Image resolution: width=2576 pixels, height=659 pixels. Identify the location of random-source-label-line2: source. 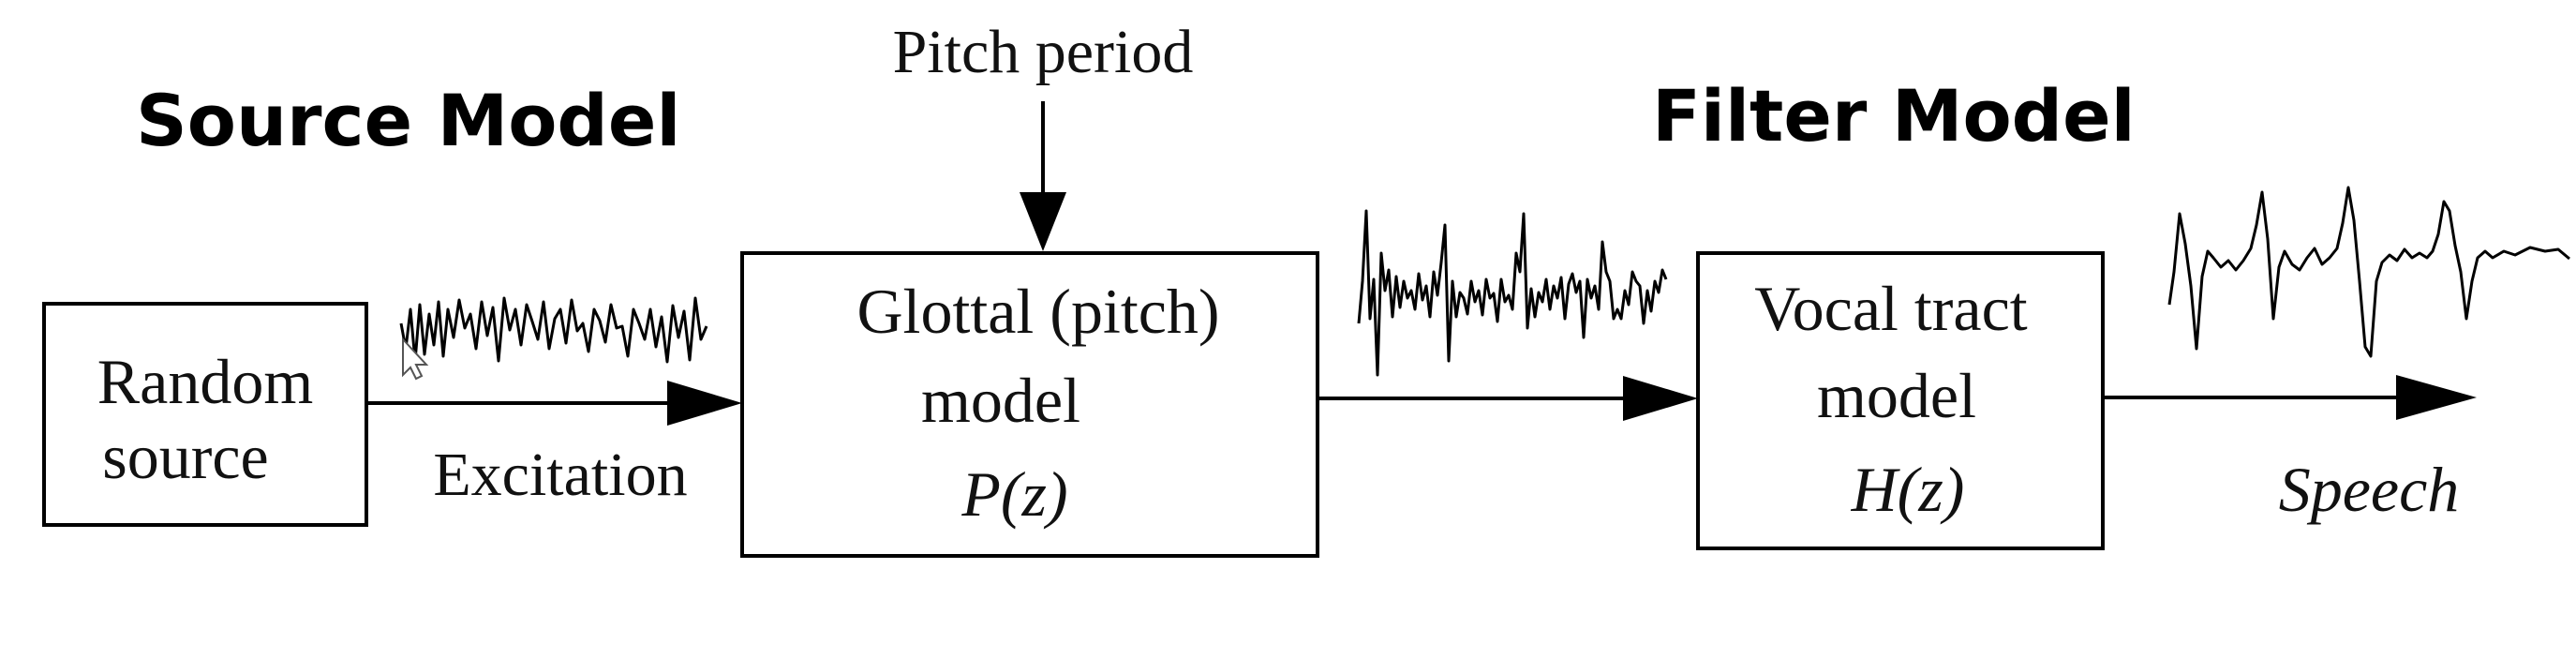
(185, 456).